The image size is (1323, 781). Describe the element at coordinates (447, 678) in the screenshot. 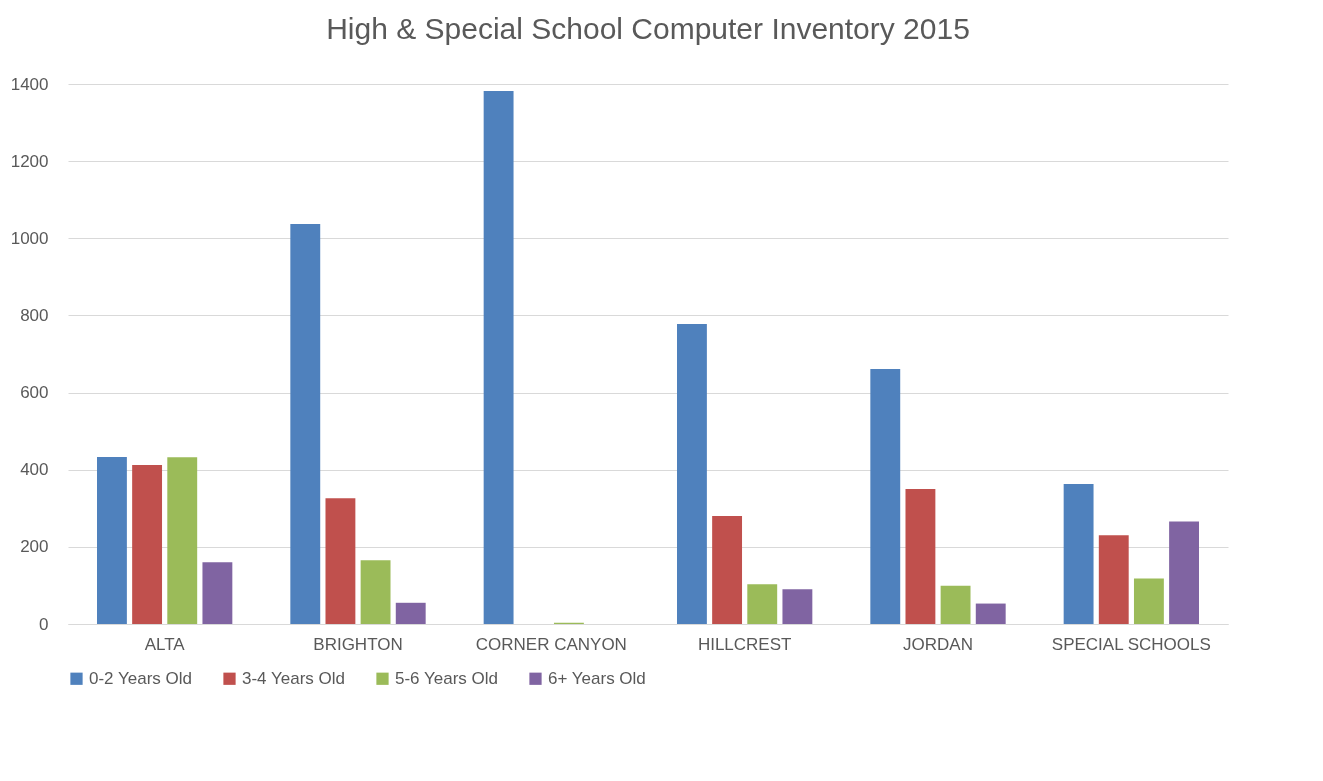

I see `legend-label: 5-6 Years Old` at that location.